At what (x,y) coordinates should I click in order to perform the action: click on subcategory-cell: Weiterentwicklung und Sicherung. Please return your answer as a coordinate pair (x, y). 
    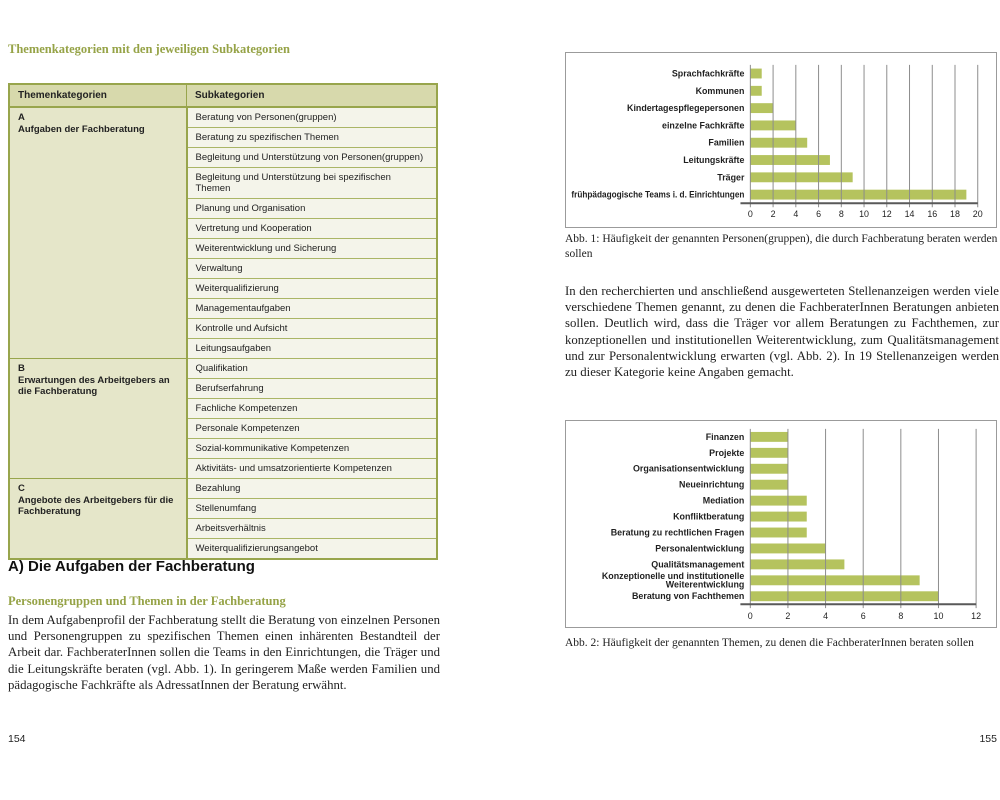
    Looking at the image, I should click on (312, 248).